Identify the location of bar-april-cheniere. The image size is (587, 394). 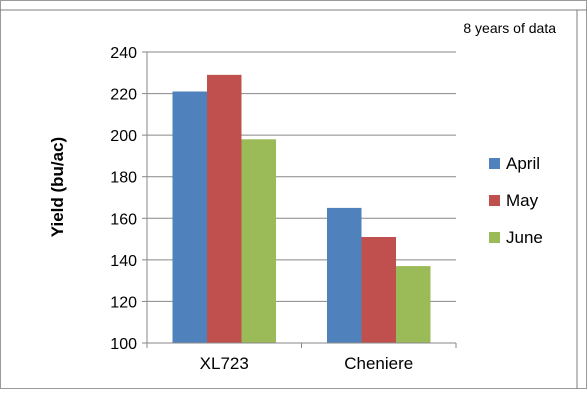
(344, 275).